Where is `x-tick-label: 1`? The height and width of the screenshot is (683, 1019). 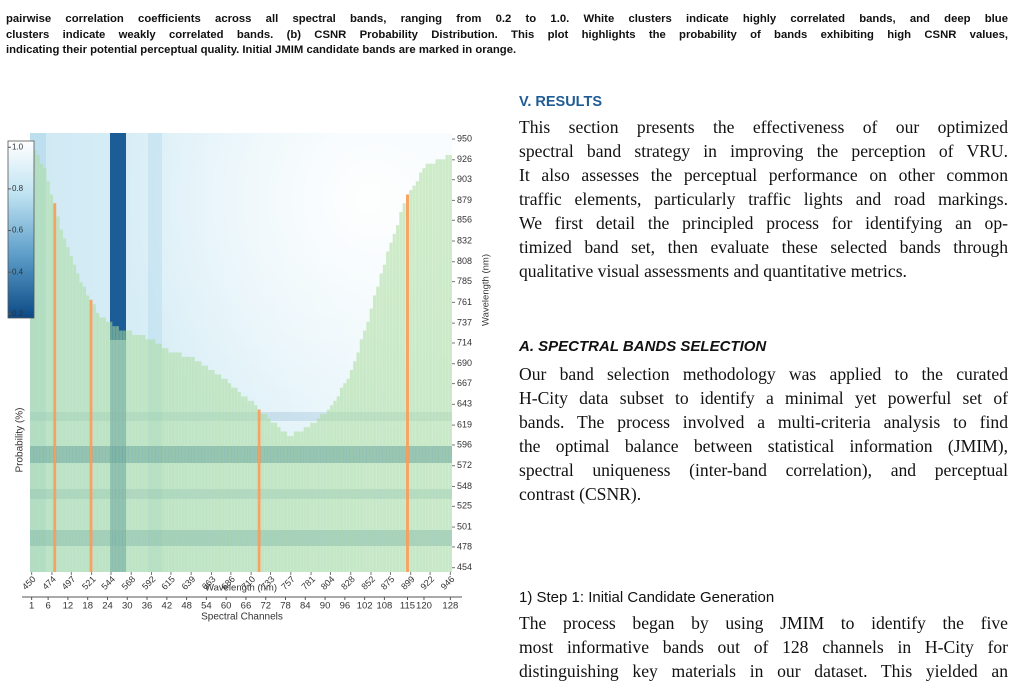
x-tick-label: 1 is located at coordinates (31, 606).